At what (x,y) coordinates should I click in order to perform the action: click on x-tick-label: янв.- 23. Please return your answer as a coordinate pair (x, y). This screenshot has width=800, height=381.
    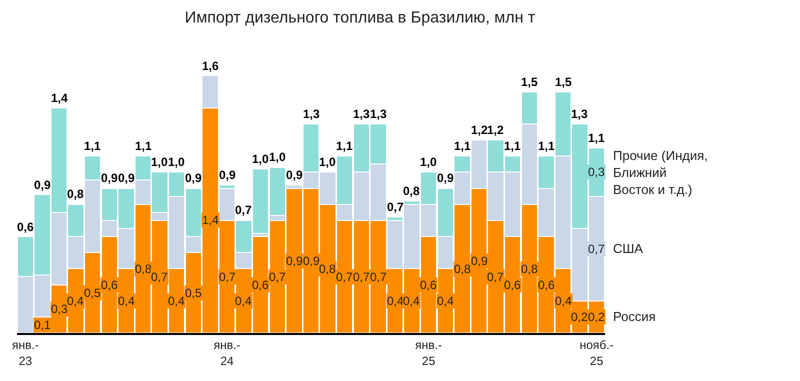
    Looking at the image, I should click on (25, 353).